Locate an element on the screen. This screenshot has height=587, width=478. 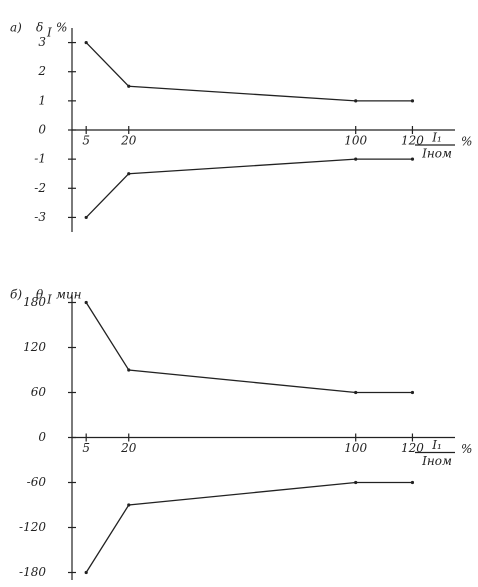
y-tick-label: -180 is located at coordinates (32, 572).